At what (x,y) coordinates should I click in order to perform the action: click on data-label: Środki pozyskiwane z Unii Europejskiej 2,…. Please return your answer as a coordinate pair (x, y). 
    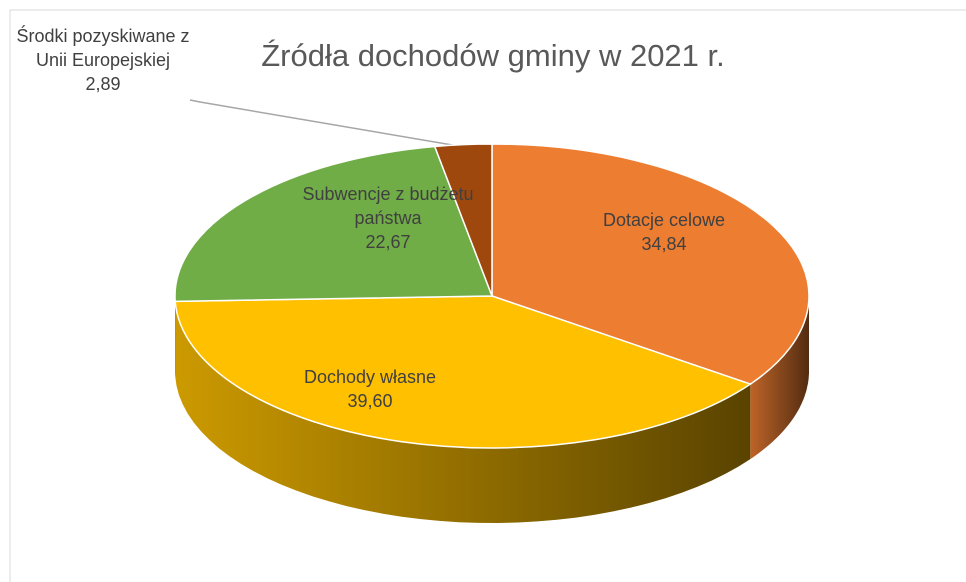
    Looking at the image, I should click on (103, 60).